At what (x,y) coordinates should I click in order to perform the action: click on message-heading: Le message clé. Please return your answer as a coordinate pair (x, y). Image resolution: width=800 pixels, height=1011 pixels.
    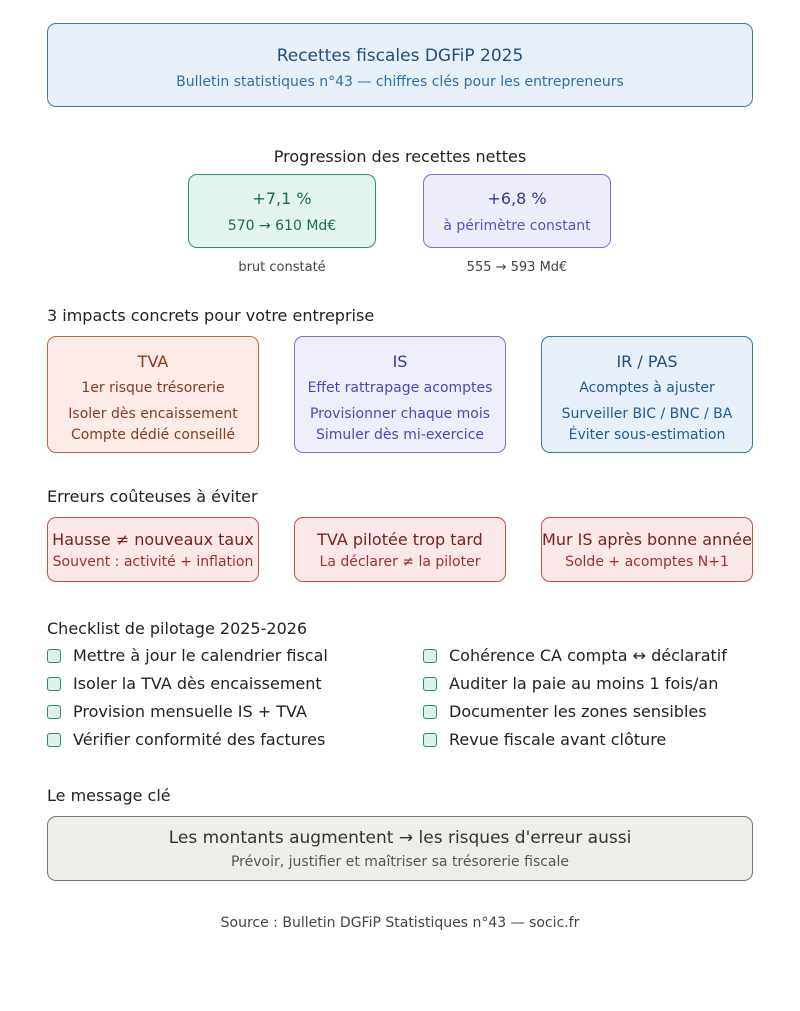
    Looking at the image, I should click on (109, 795).